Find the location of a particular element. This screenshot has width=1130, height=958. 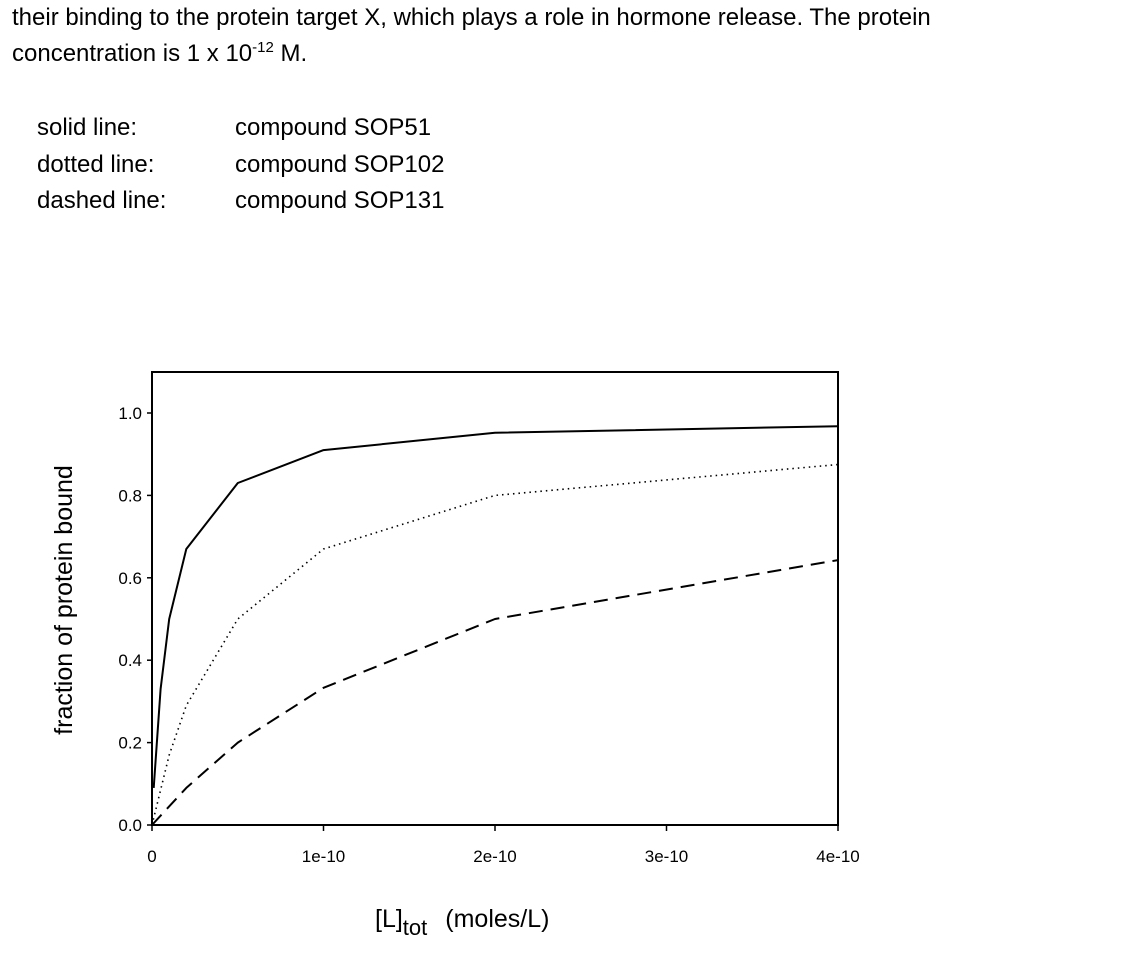

legend-value: compound SOP102 is located at coordinates (340, 164).